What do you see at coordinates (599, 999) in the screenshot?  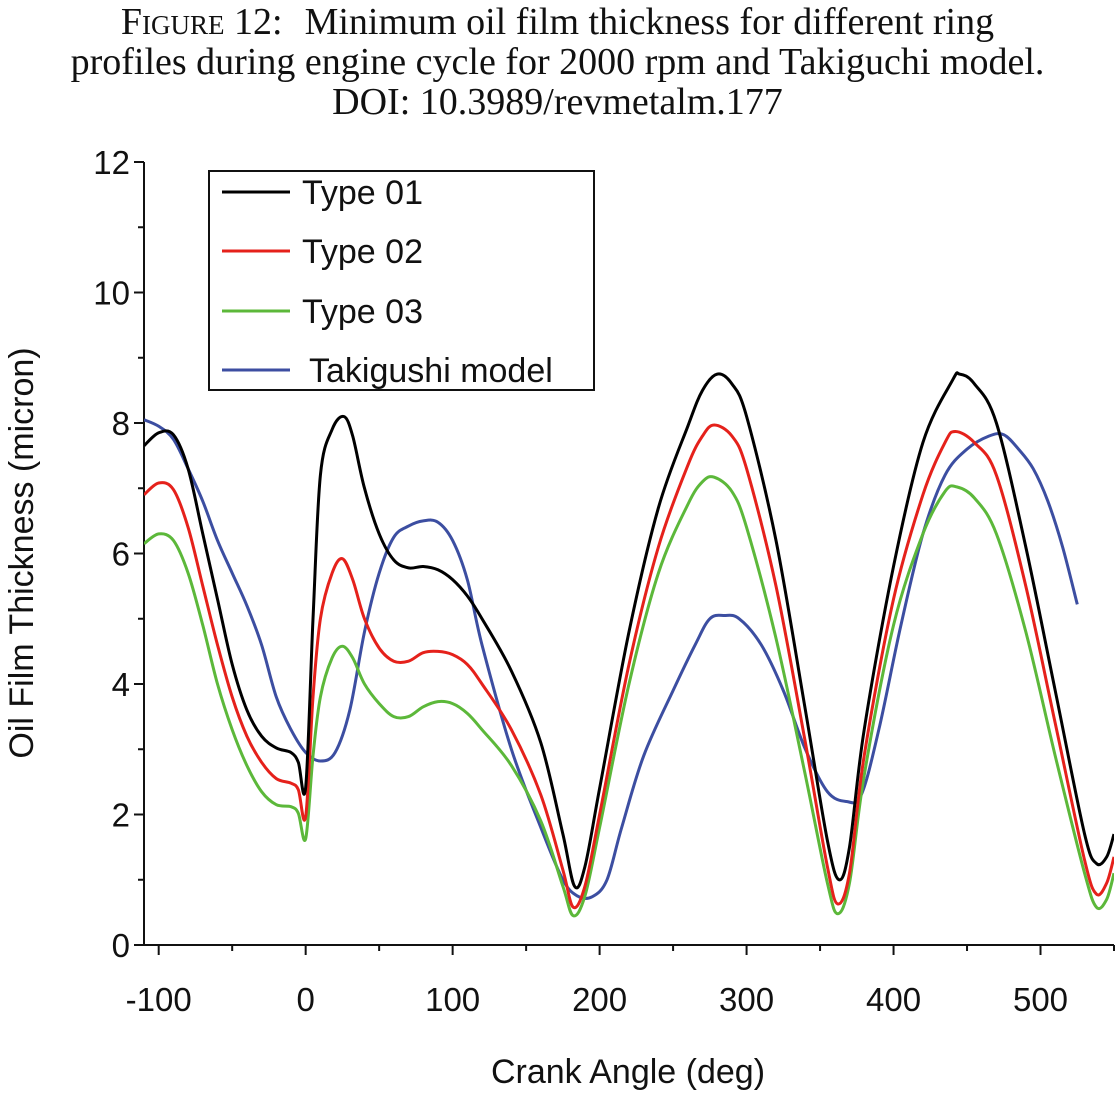 I see `x-tick-label: 200` at bounding box center [599, 999].